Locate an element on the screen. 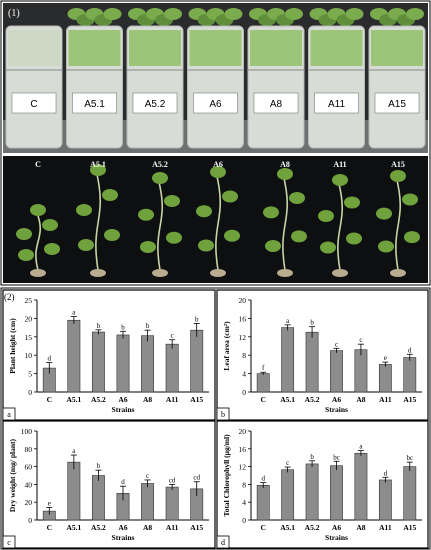 The image size is (431, 550). y-tick-label: 100 is located at coordinates (27, 431).